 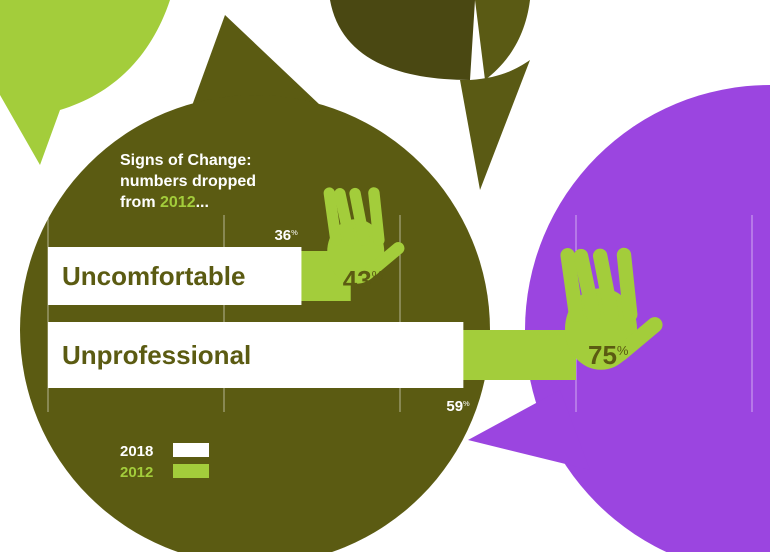 What do you see at coordinates (402, 40) in the screenshot?
I see `speech-bubble-dark` at bounding box center [402, 40].